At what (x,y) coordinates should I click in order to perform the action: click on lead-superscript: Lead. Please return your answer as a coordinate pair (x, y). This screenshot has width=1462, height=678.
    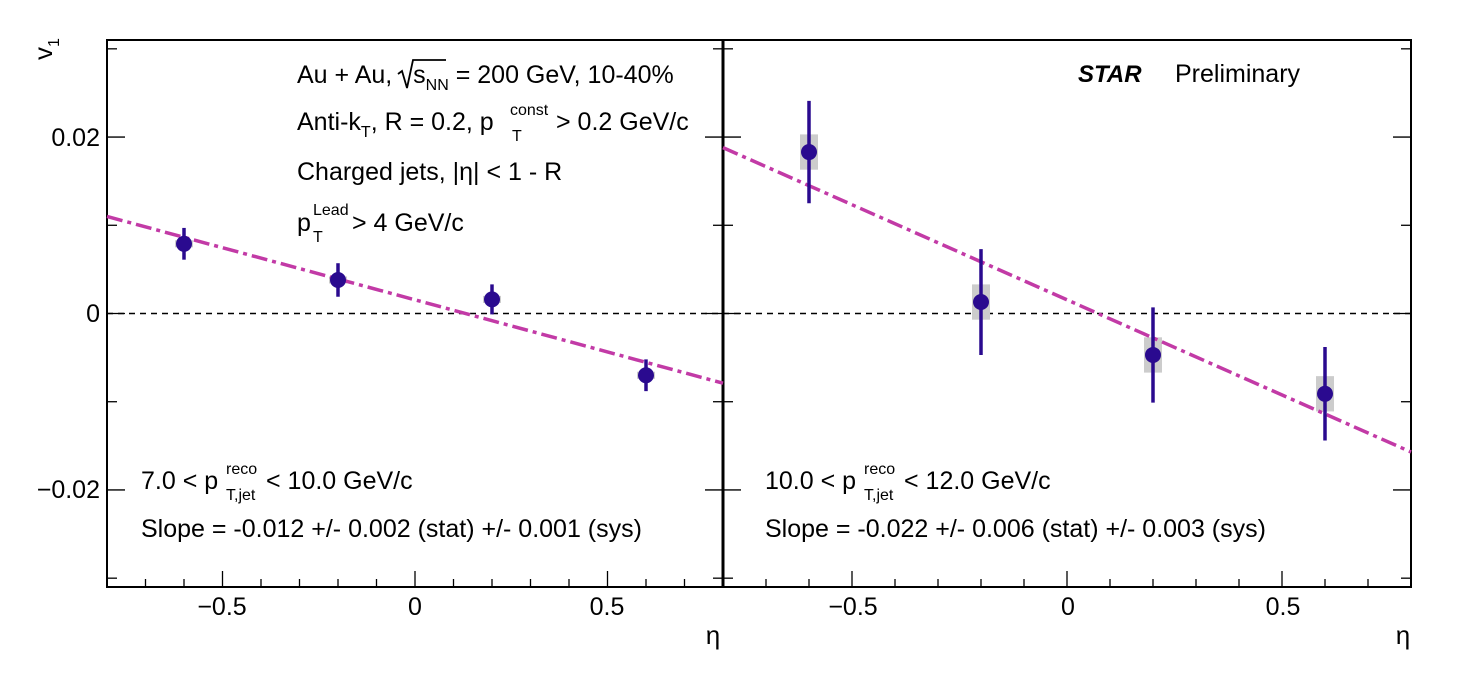
    Looking at the image, I should click on (331, 210).